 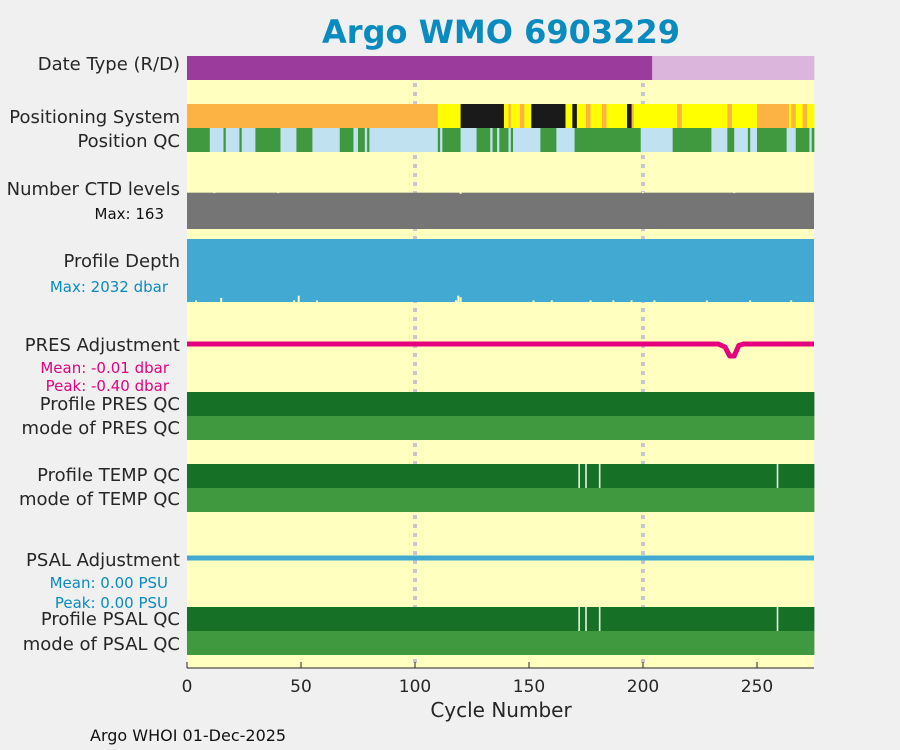 What do you see at coordinates (477, 679) in the screenshot?
I see `x-axis-ticks: 0 50 100 150 200 250` at bounding box center [477, 679].